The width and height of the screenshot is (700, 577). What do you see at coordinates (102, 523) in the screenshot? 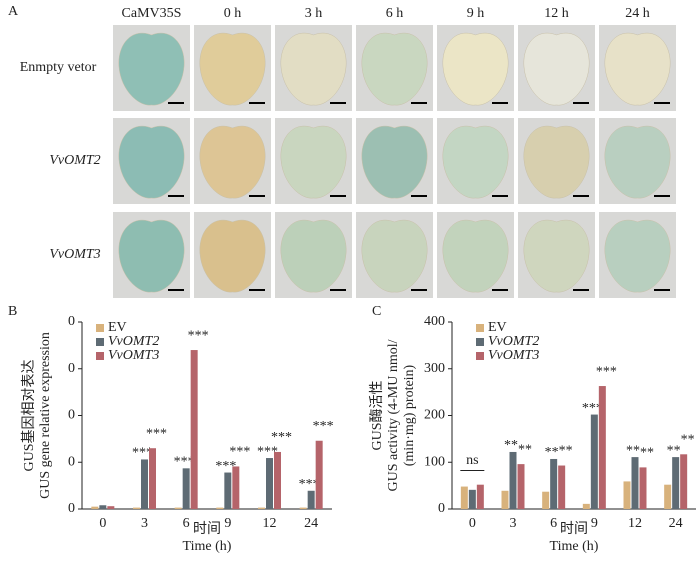
I see `x-tick-label: 0` at bounding box center [102, 523].